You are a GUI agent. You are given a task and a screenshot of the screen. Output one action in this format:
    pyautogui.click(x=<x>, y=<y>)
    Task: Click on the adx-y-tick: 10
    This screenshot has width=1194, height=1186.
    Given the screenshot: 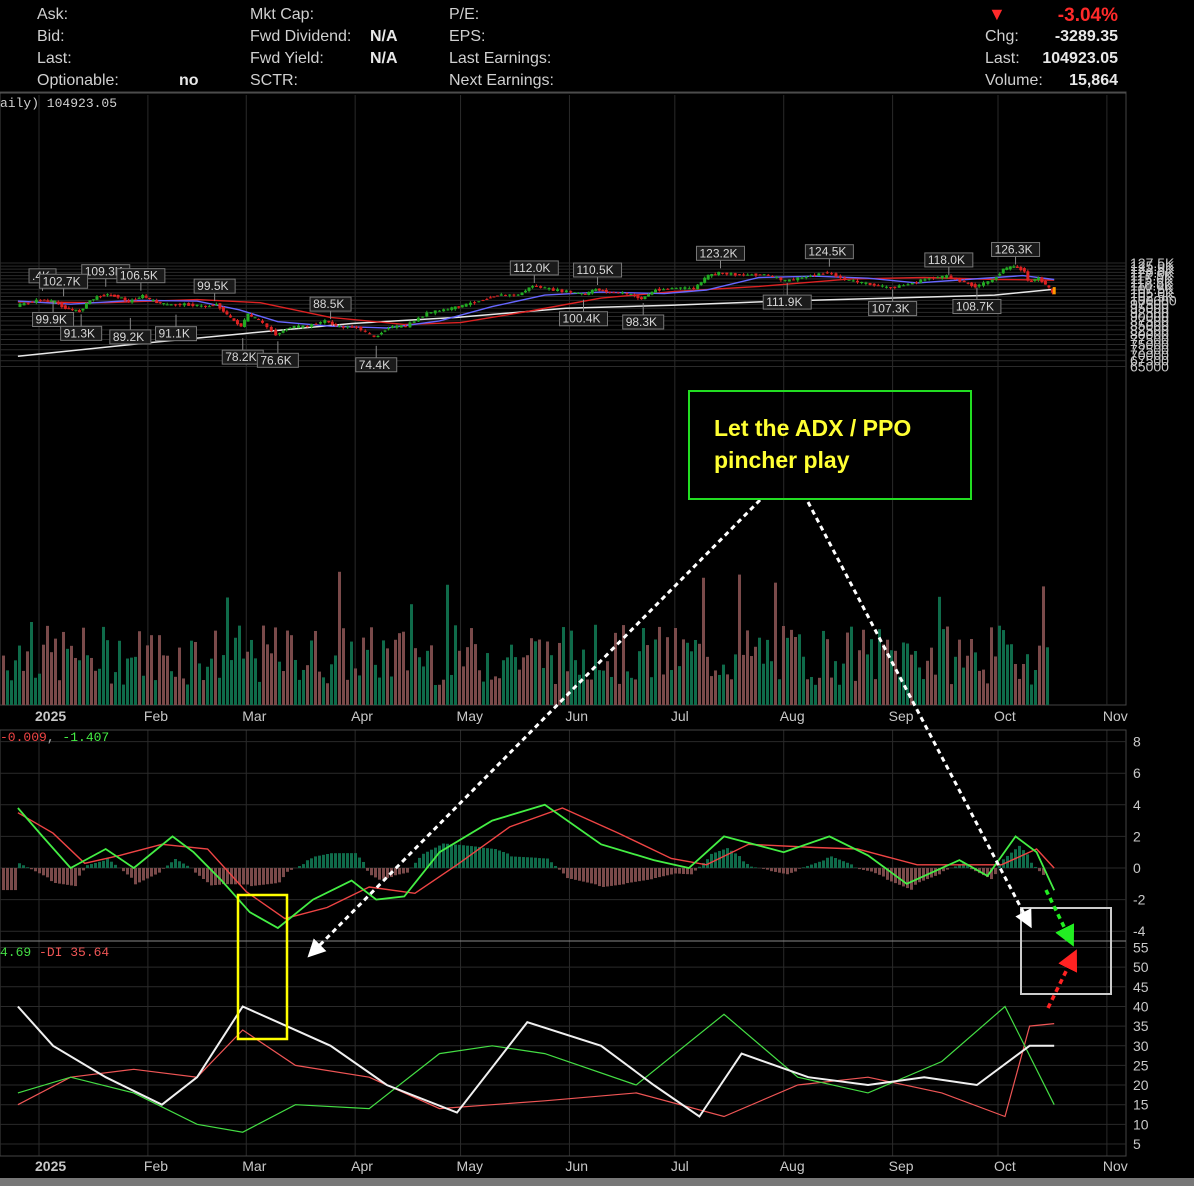 What is the action you would take?
    pyautogui.click(x=1141, y=1124)
    